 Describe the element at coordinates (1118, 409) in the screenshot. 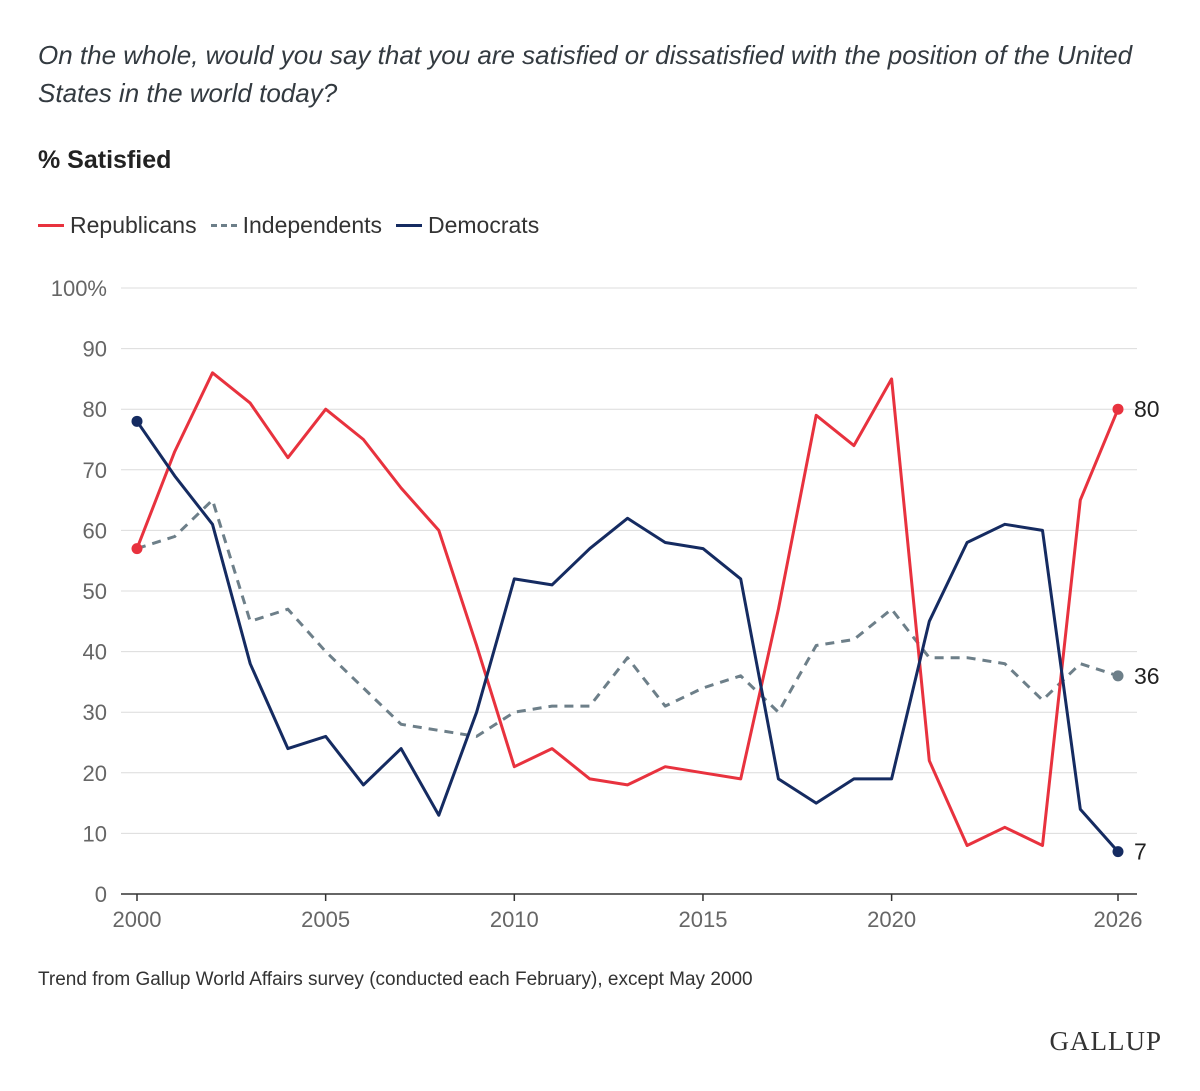

I see `end-point-republicans` at that location.